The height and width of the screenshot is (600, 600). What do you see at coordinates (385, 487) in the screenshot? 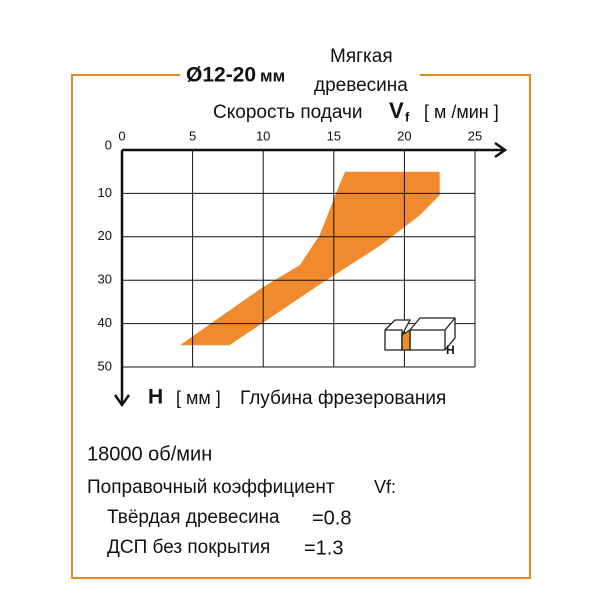
I see `coefficient-symbol: Vf:` at bounding box center [385, 487].